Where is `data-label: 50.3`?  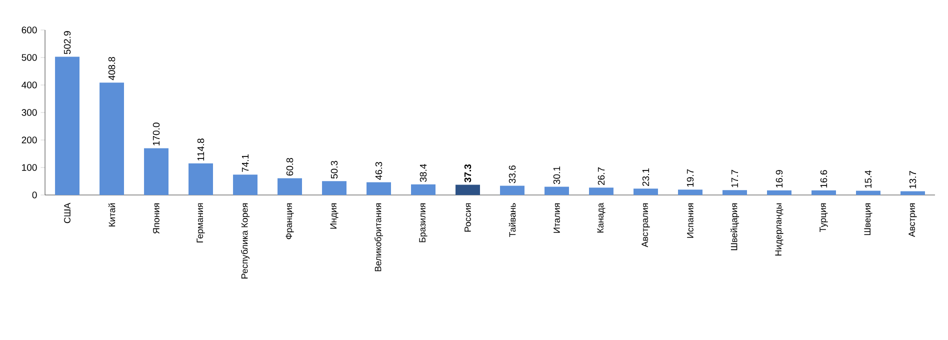
data-label: 50.3 is located at coordinates (334, 169).